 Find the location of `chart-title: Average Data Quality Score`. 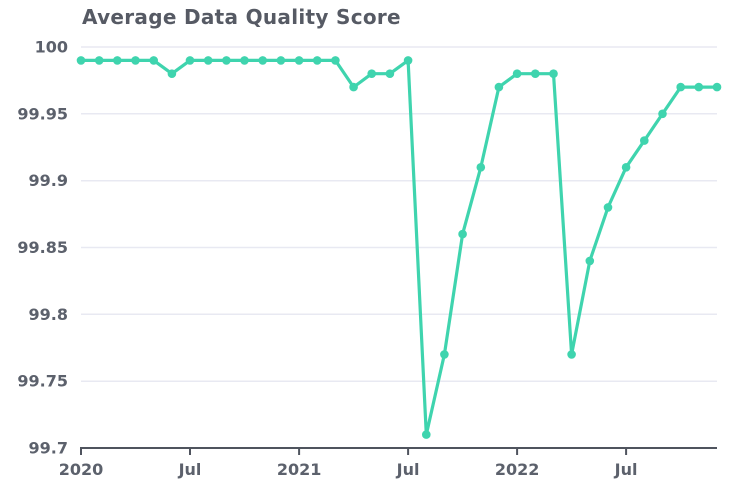

chart-title: Average Data Quality Score is located at coordinates (241, 17).